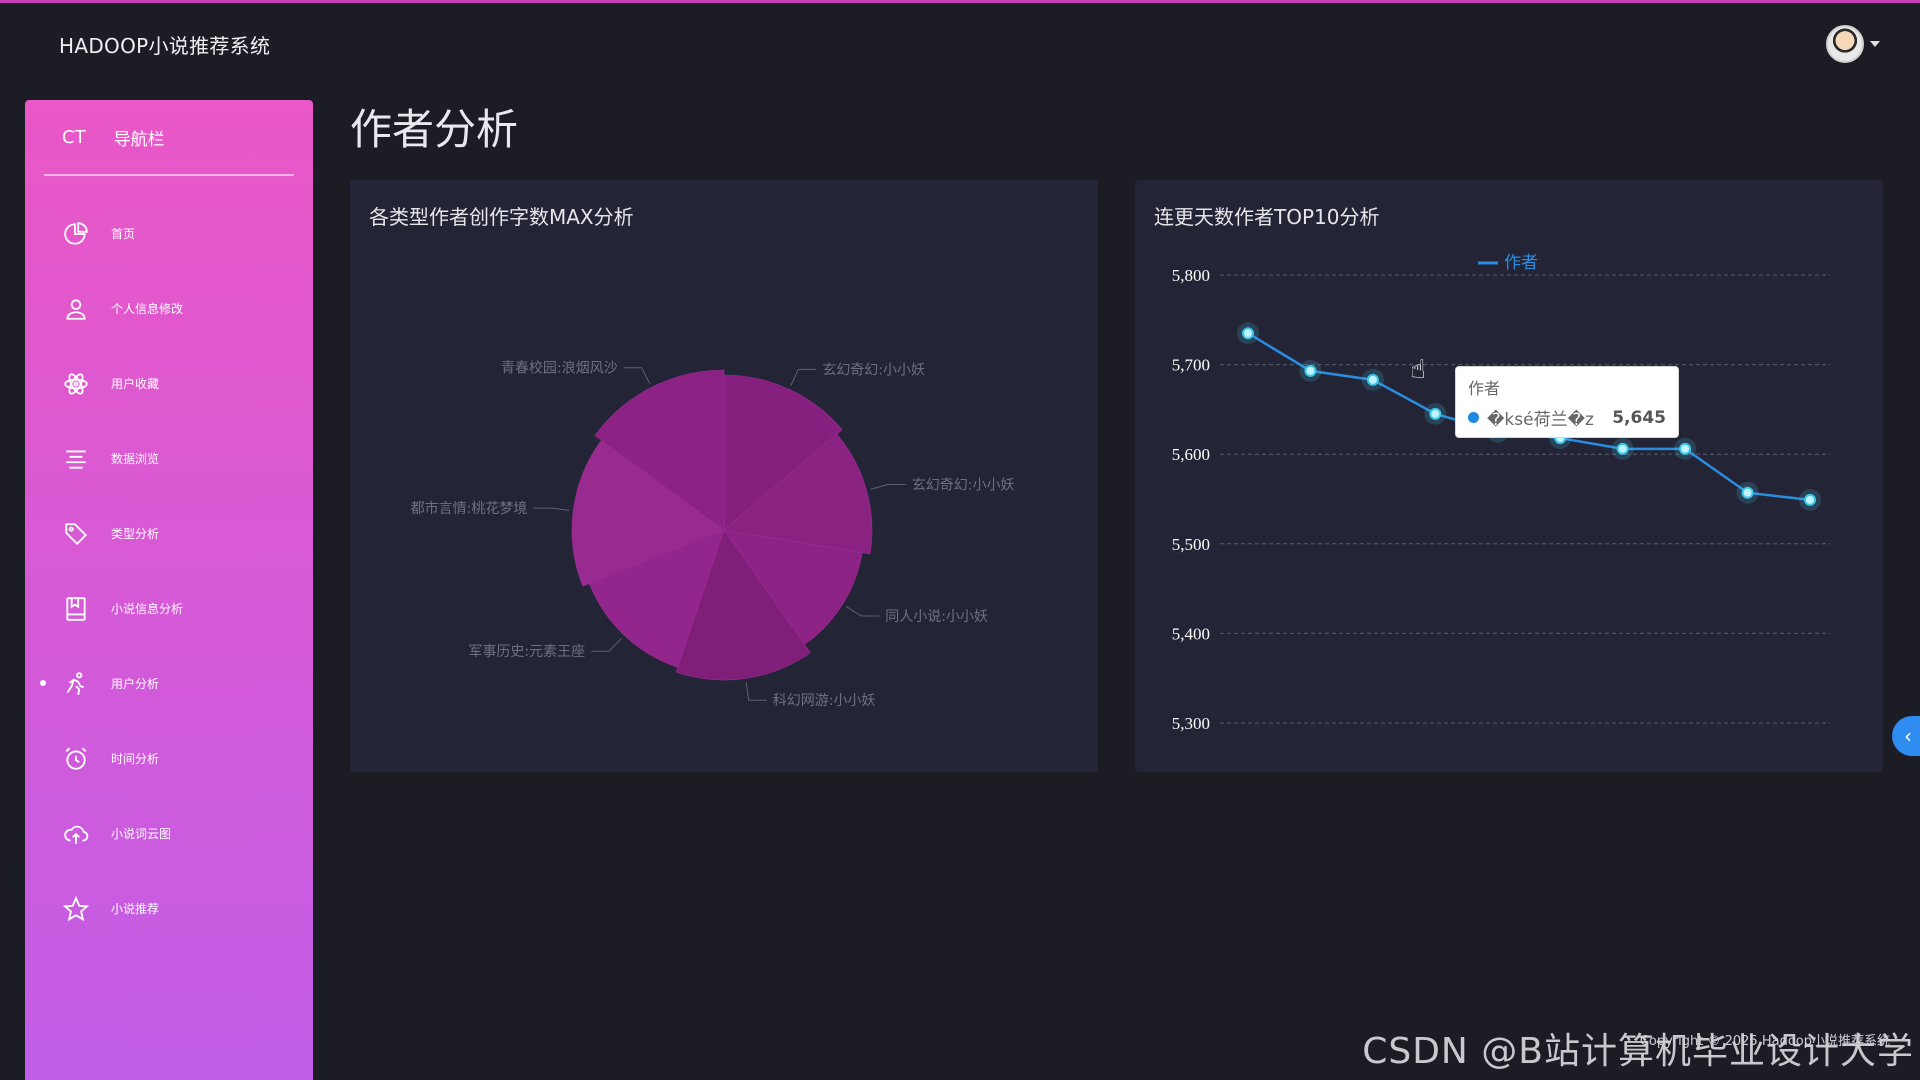 The image size is (1920, 1080). I want to click on sidebar-item-label: 小说推荐, so click(135, 909).